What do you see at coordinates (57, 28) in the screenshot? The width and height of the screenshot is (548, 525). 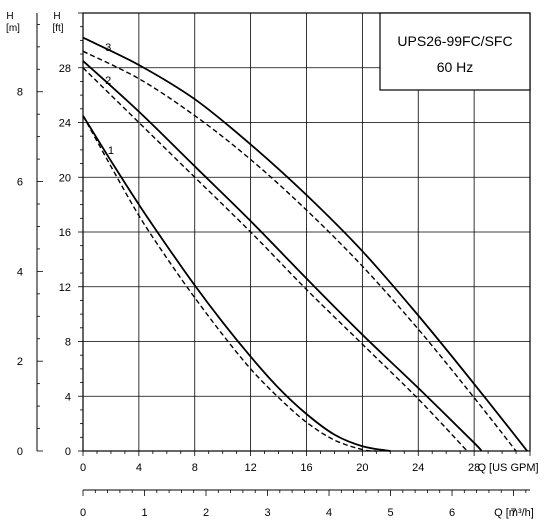 I see `ylabel-ft-unit: [ft]` at bounding box center [57, 28].